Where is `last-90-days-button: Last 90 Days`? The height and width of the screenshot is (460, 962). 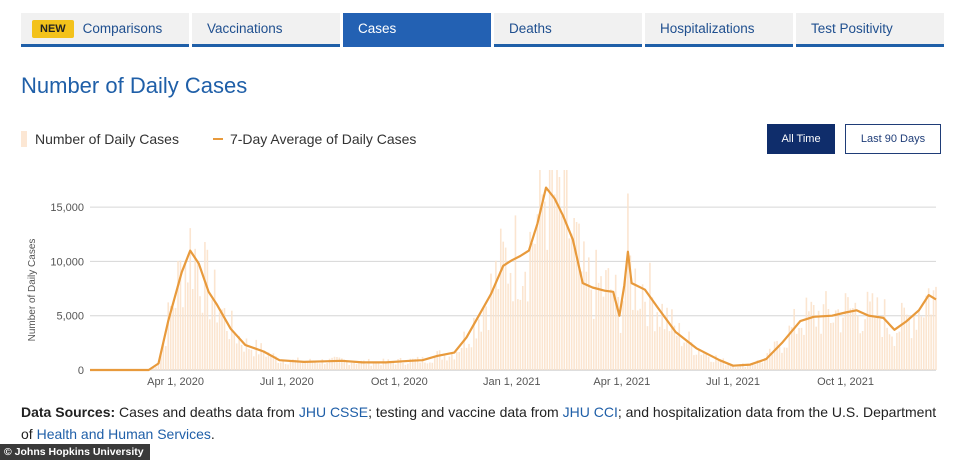
last-90-days-button: Last 90 Days is located at coordinates (893, 139).